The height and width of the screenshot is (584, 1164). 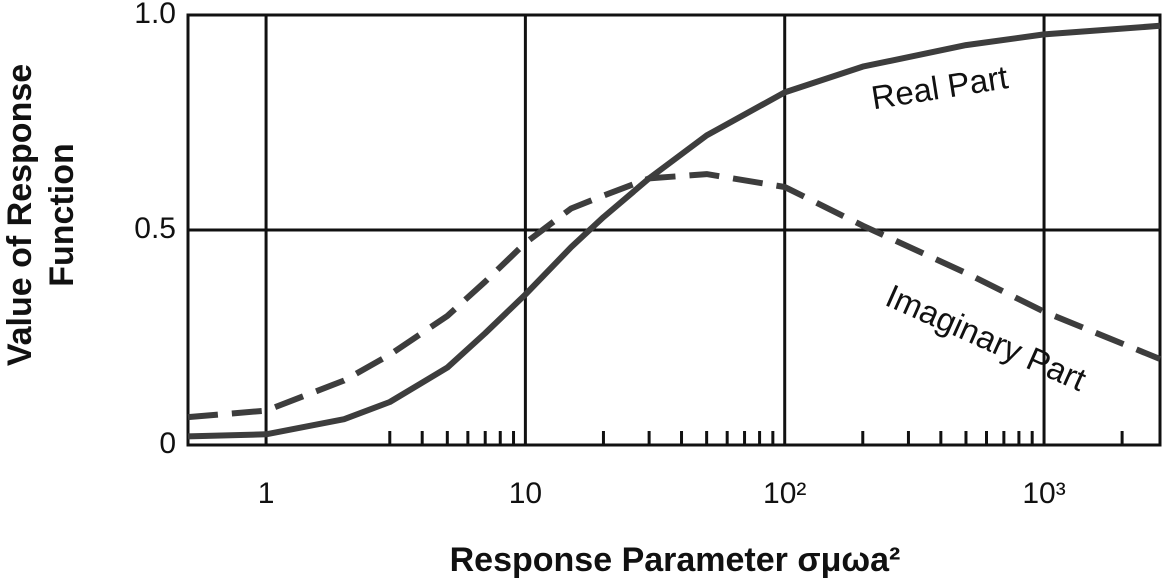 What do you see at coordinates (675, 560) in the screenshot?
I see `x-axis-title: Response Parameter σμωa²` at bounding box center [675, 560].